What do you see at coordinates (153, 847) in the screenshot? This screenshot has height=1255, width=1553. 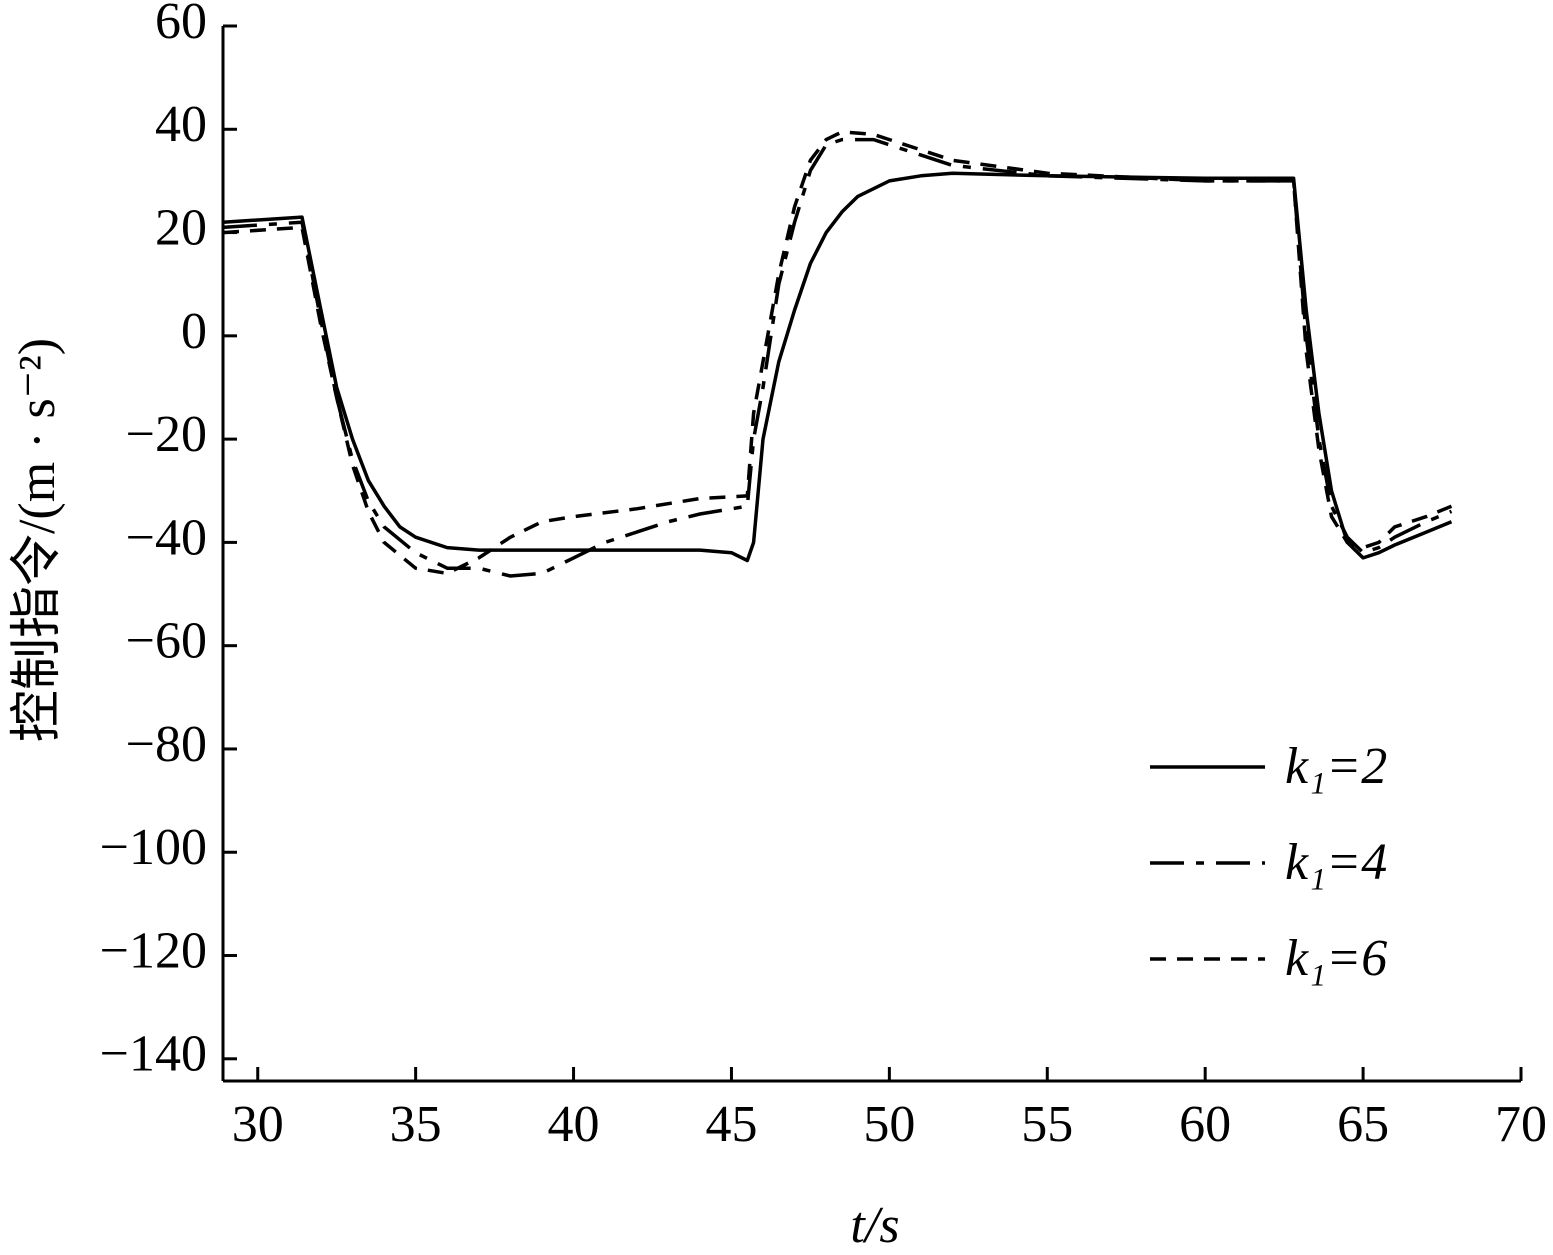 I see `y-tick-label: −100` at bounding box center [153, 847].